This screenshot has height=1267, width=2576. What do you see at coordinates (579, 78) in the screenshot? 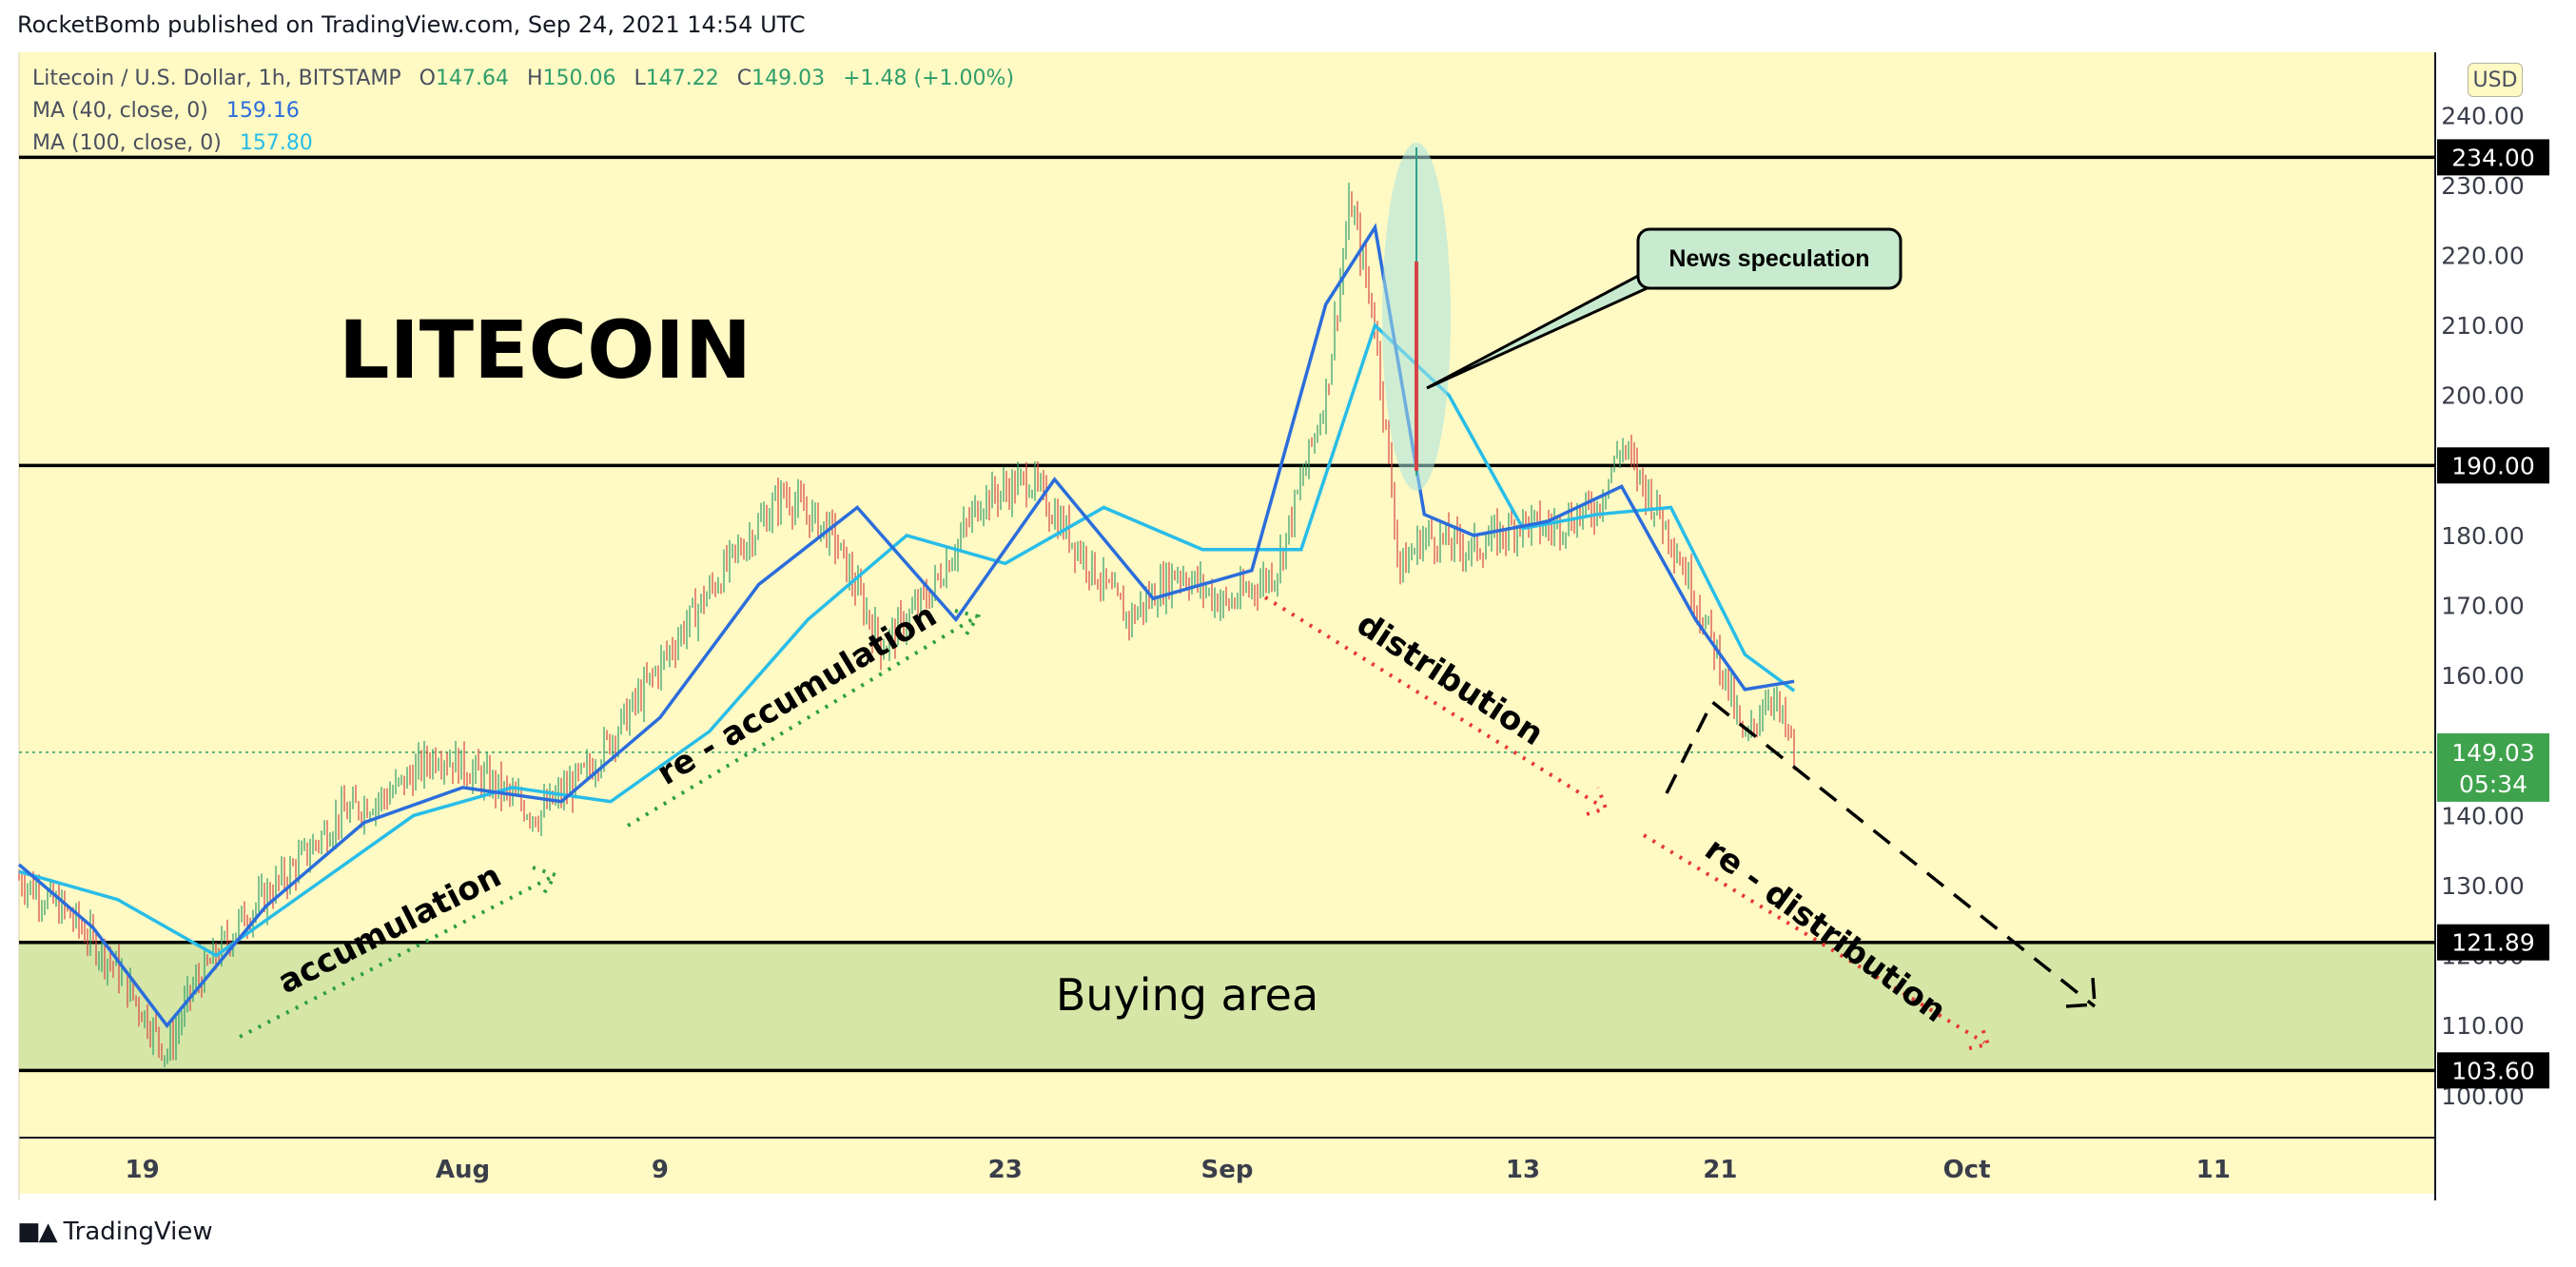
I see `legend-high: 150.06` at bounding box center [579, 78].